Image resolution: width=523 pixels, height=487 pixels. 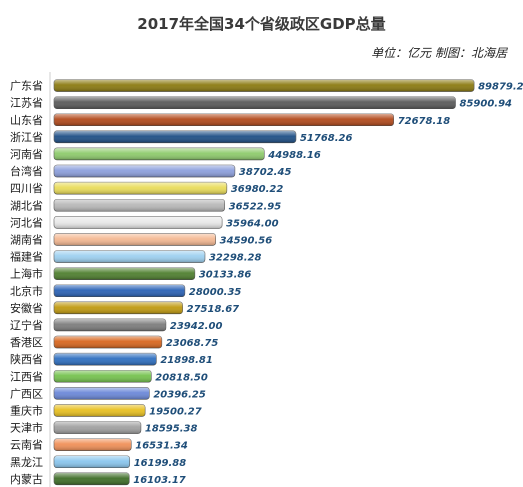 I want to click on chart-title: 2017年全国34个省级政区GDP总量, so click(x=261, y=24).